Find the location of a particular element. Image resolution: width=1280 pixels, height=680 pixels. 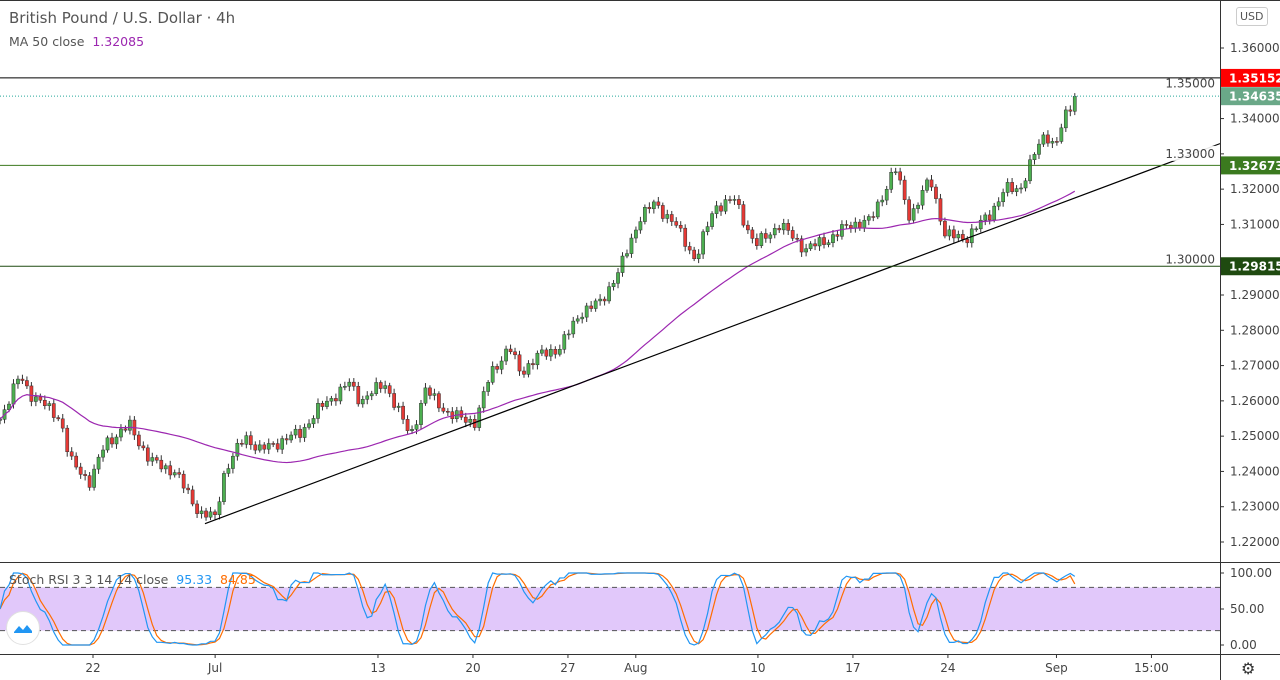

tradingview-logo-icon is located at coordinates (23, 628).